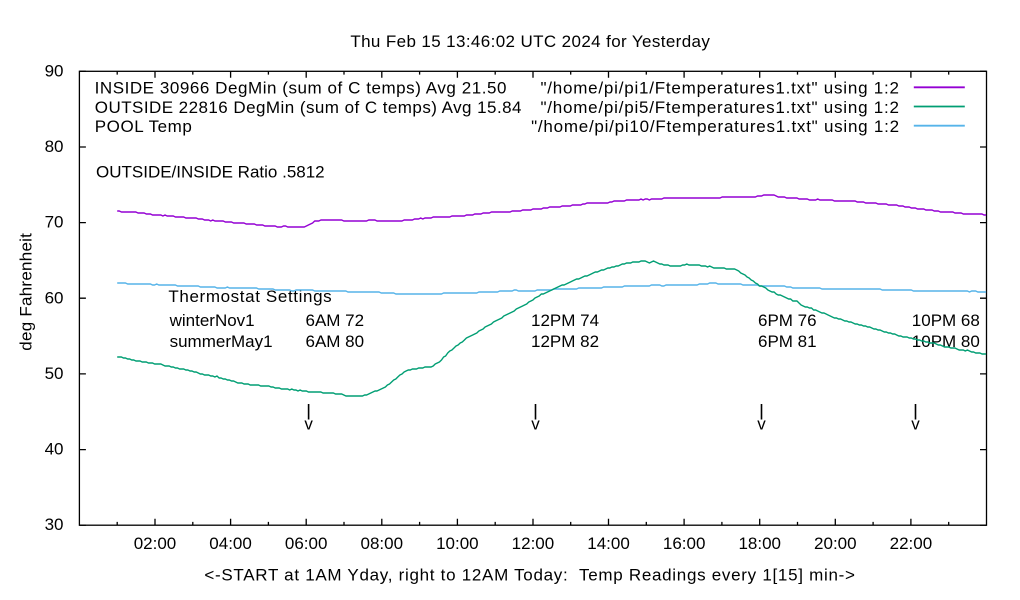 This screenshot has height=600, width=1020. Describe the element at coordinates (335, 341) in the screenshot. I see `svg-text: 6AM 80` at that location.